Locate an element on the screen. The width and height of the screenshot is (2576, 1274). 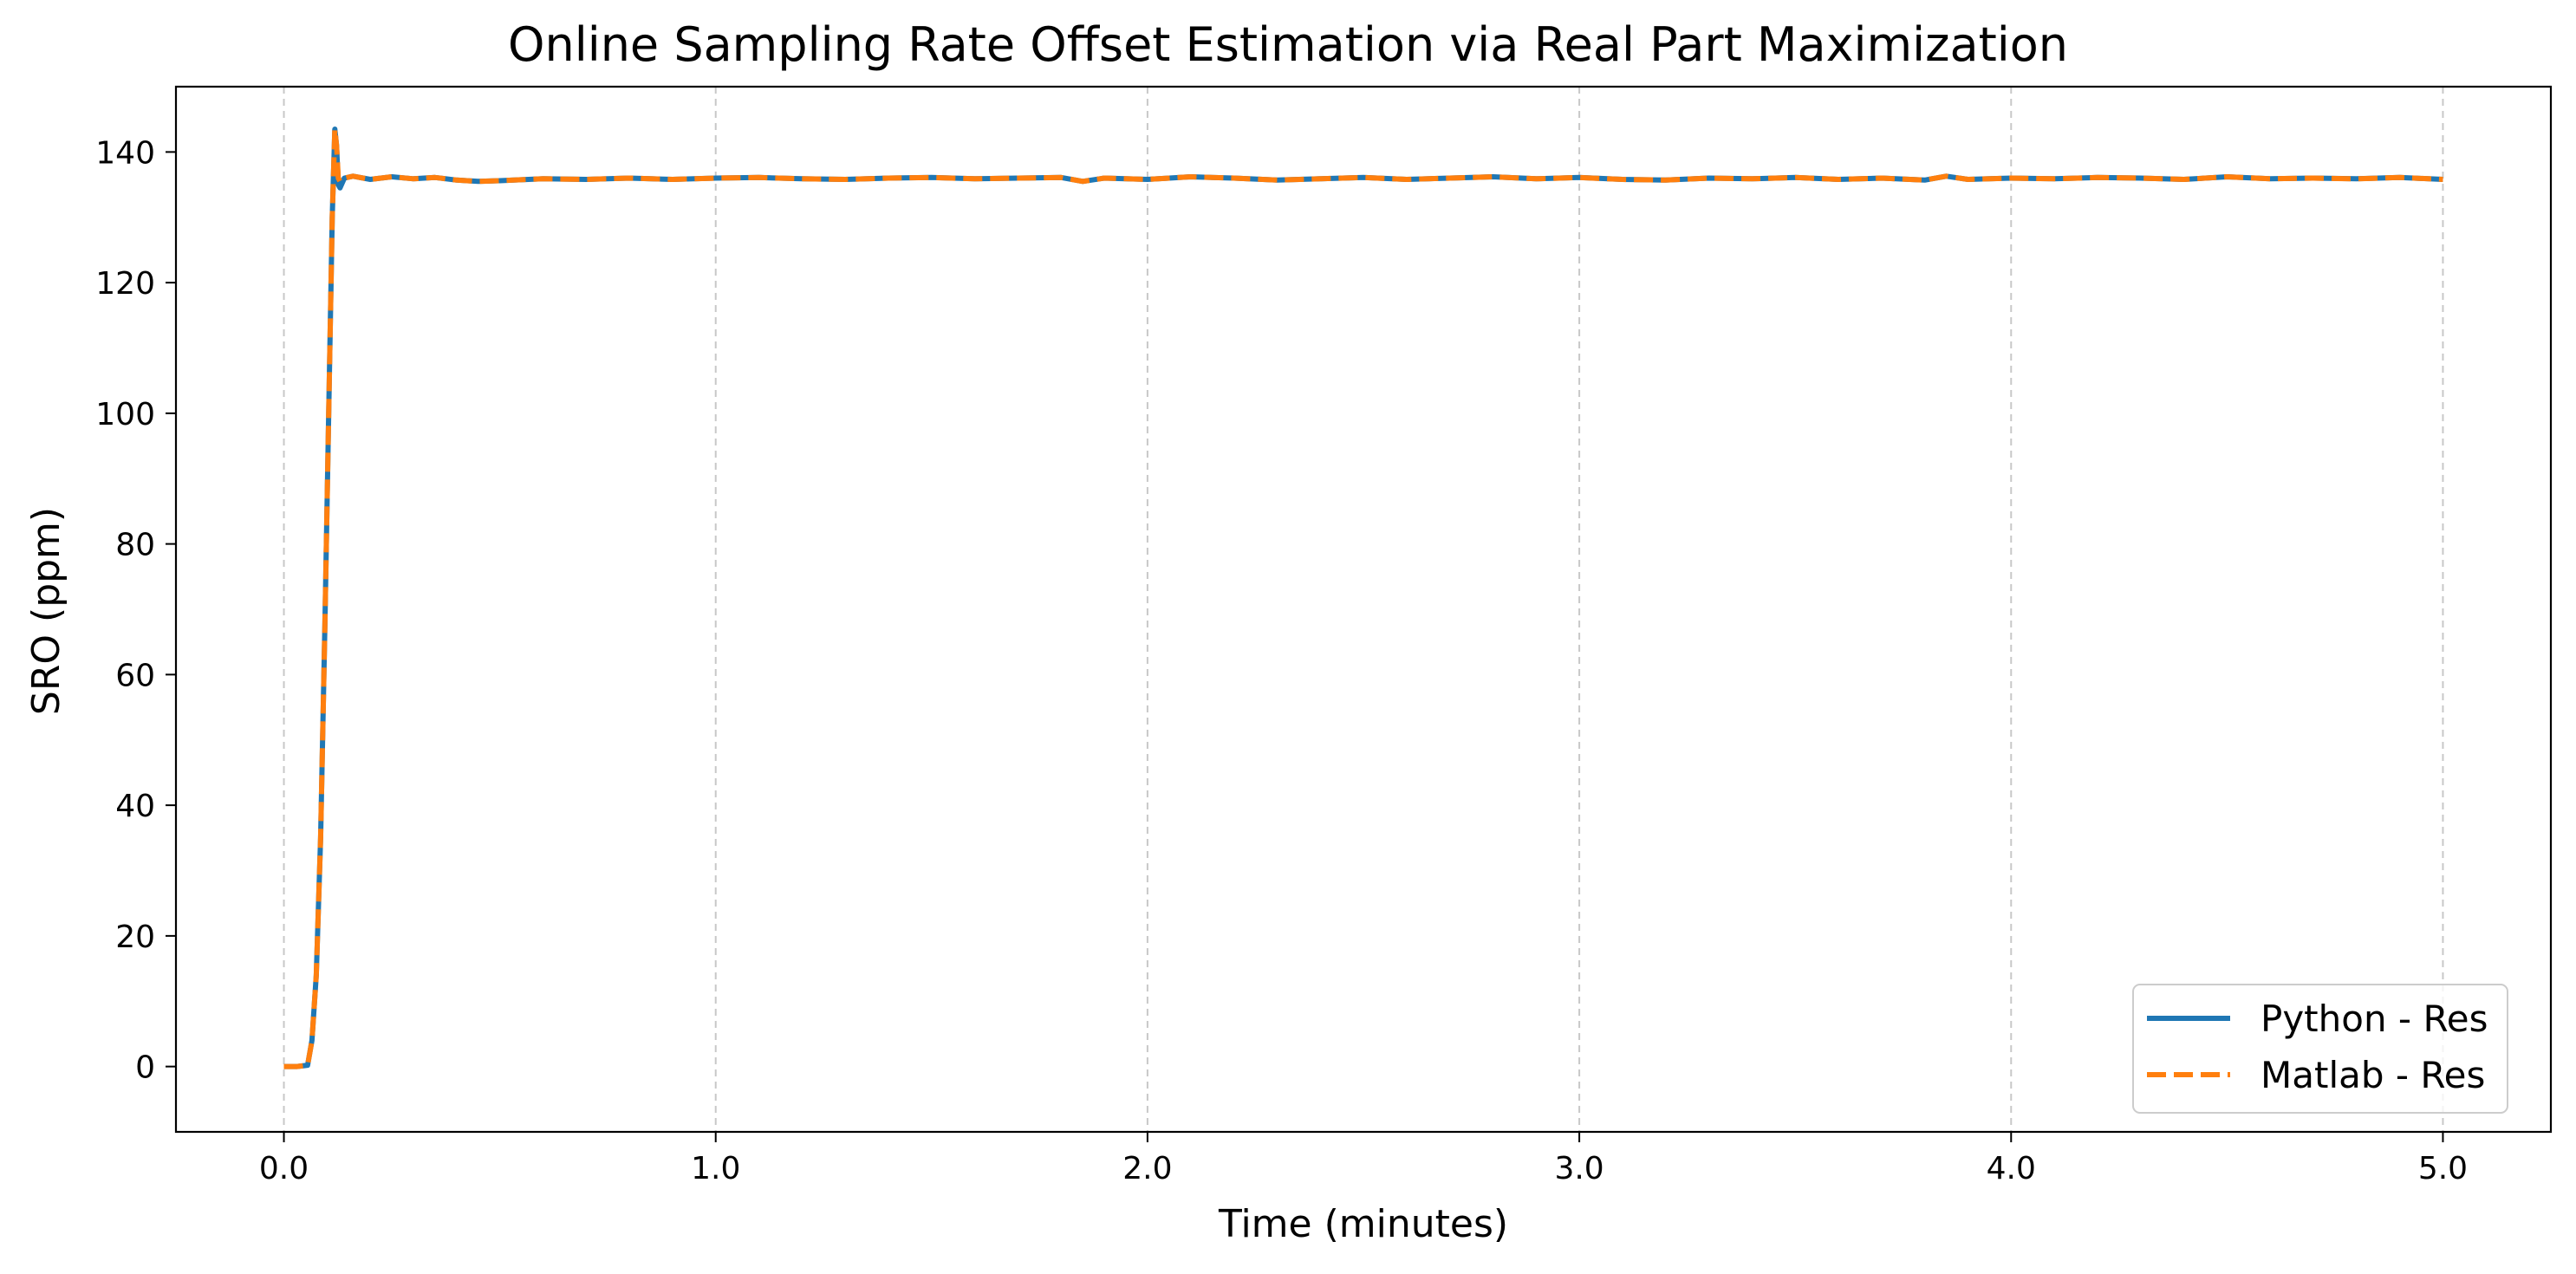
x-tick-label: 1.0 is located at coordinates (715, 1168).